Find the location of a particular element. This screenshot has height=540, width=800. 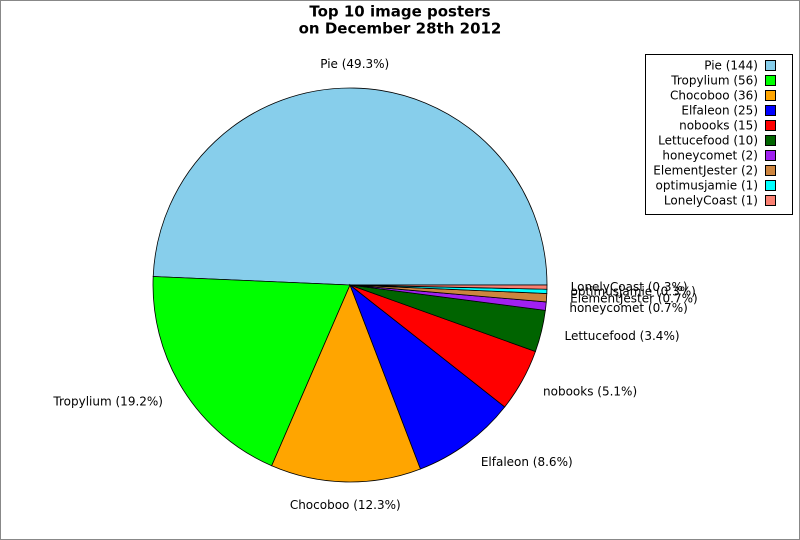

slice-label: Chocoboo (12.3%) is located at coordinates (345, 505).